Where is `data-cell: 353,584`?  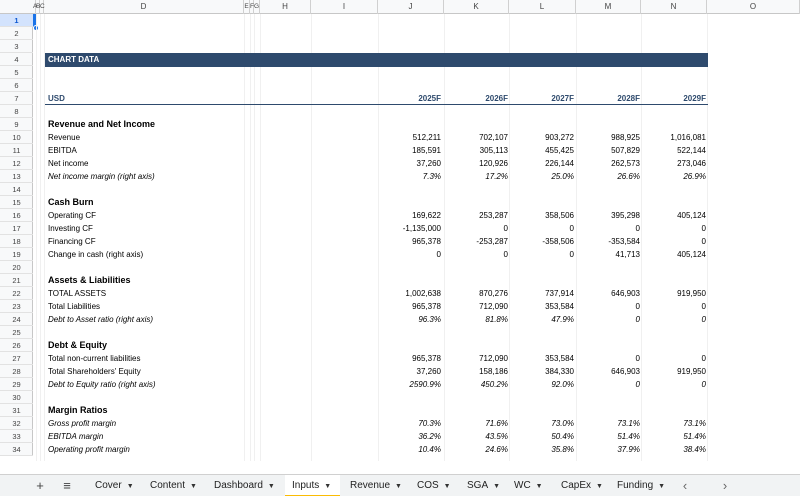 data-cell: 353,584 is located at coordinates (559, 358).